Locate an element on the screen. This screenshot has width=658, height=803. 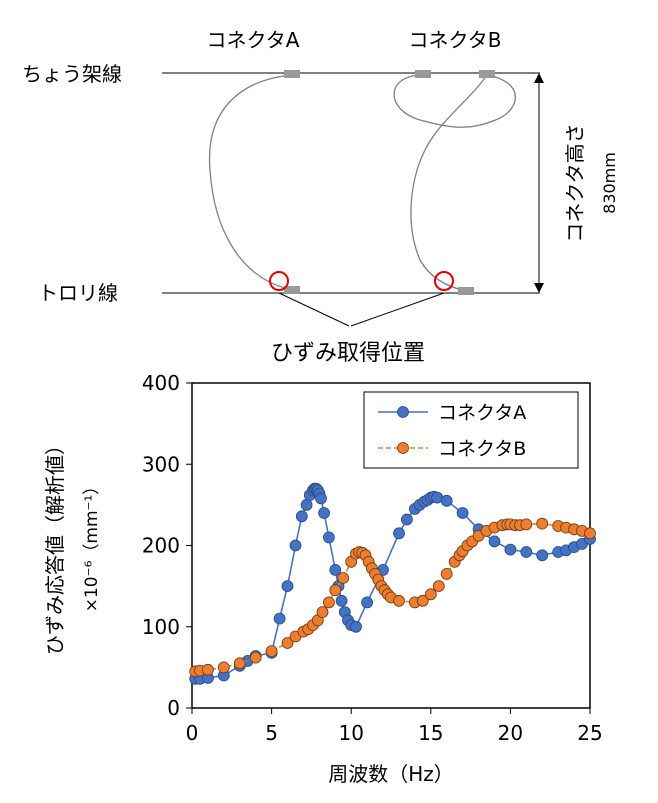
legend-box is located at coordinates (471, 430).